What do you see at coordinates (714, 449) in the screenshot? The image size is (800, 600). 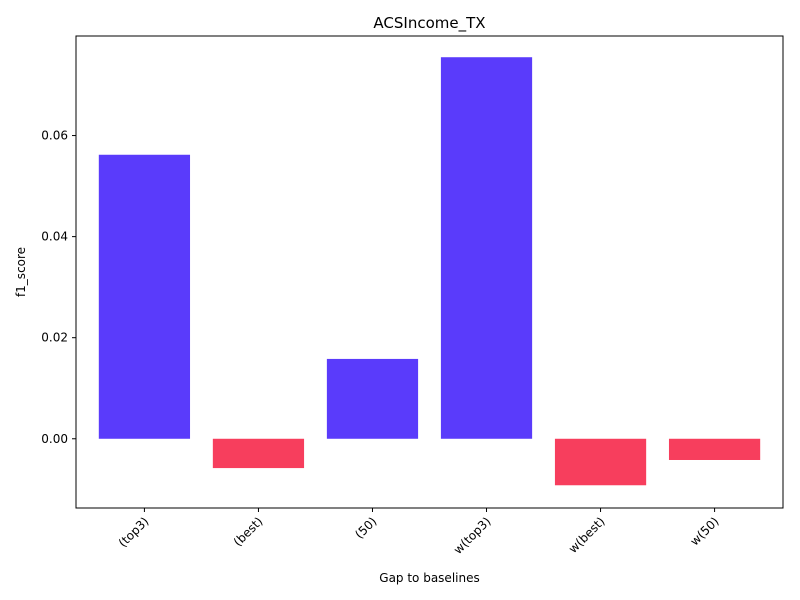 I see `bar-w(50)` at bounding box center [714, 449].